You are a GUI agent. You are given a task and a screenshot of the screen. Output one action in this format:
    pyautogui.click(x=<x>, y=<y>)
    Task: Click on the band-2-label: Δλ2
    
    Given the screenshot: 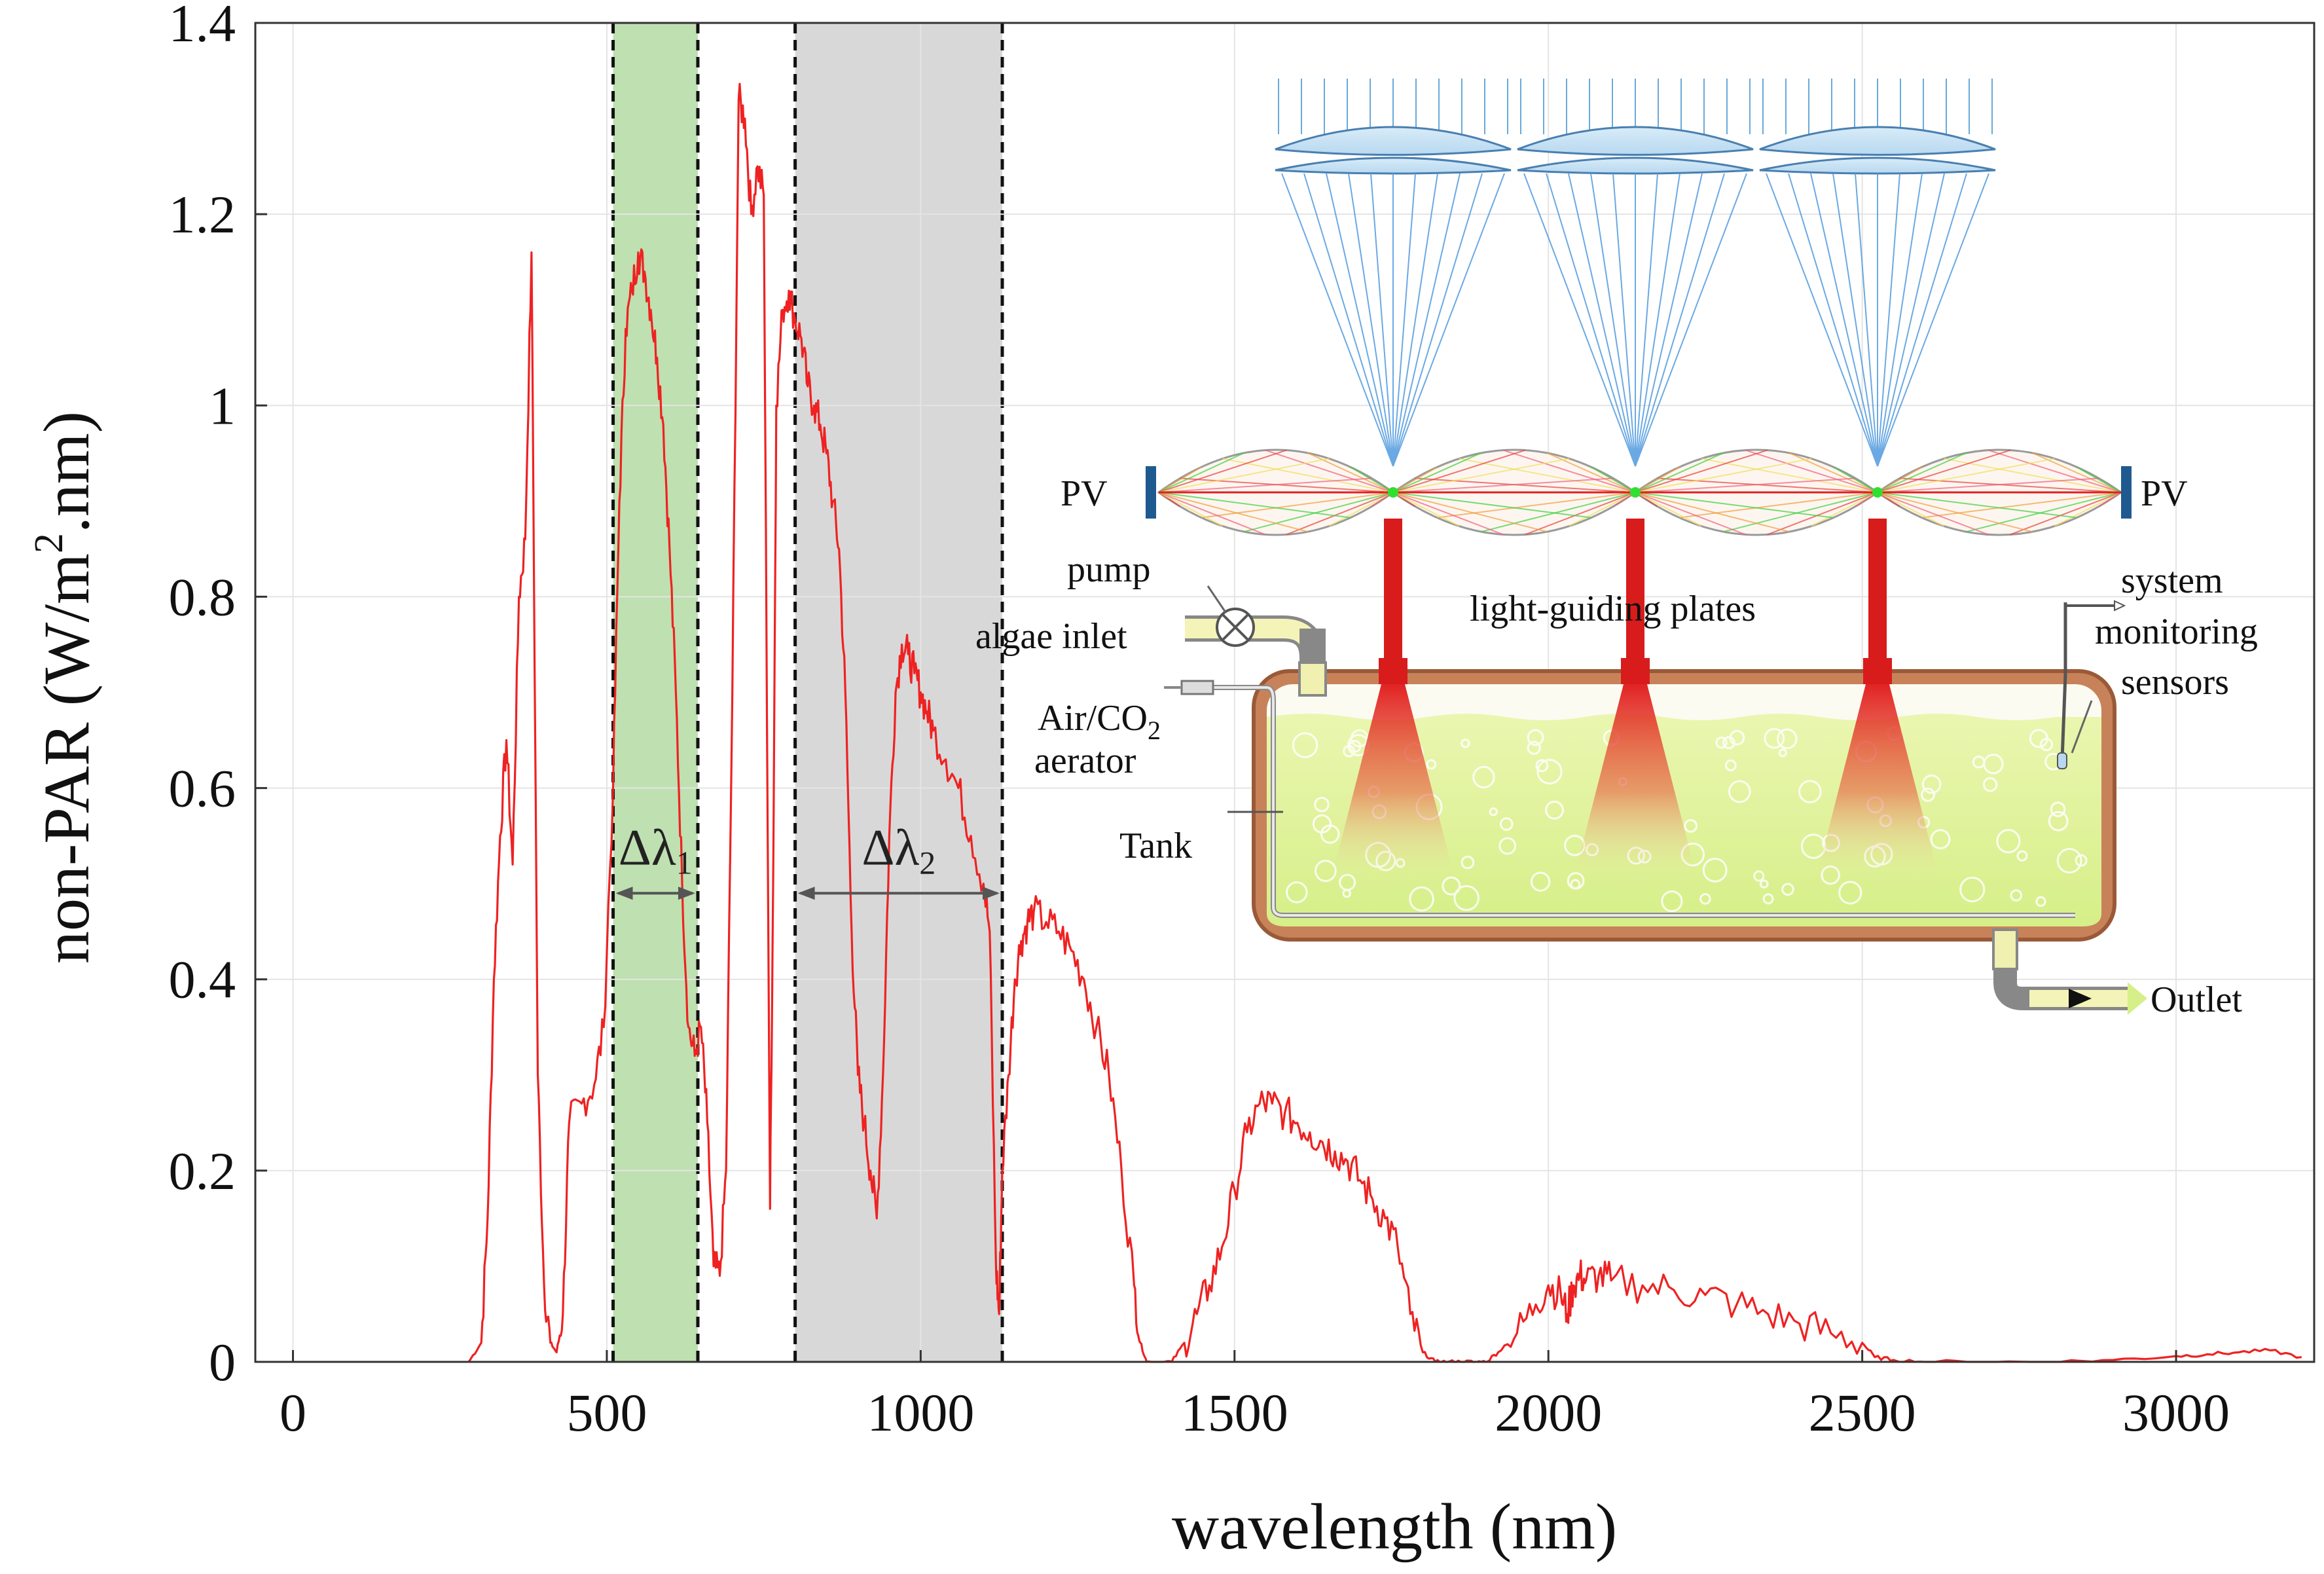 What is the action you would take?
    pyautogui.click(x=898, y=850)
    